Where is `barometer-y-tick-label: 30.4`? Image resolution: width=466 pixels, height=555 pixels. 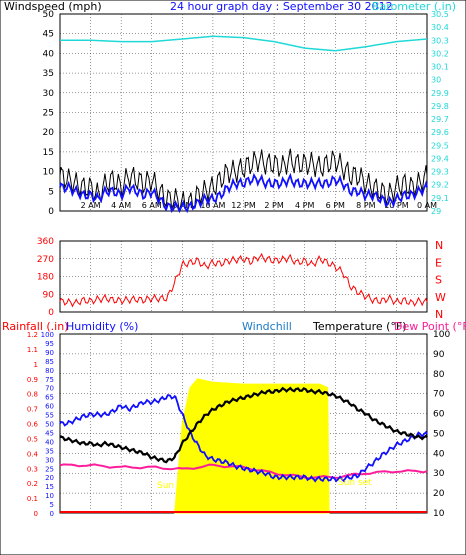 barometer-y-tick-label: 30.4 is located at coordinates (440, 27).